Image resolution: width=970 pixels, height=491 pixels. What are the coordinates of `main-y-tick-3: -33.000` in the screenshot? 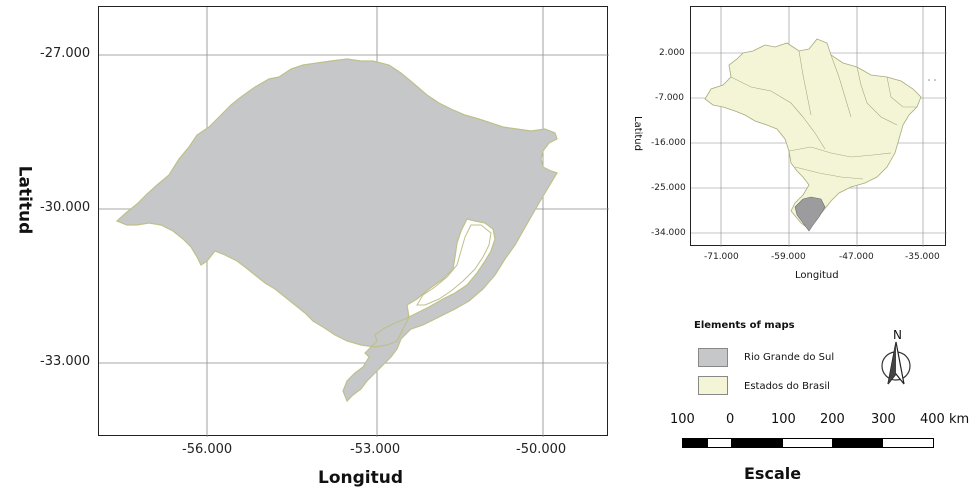 It's located at (65, 361).